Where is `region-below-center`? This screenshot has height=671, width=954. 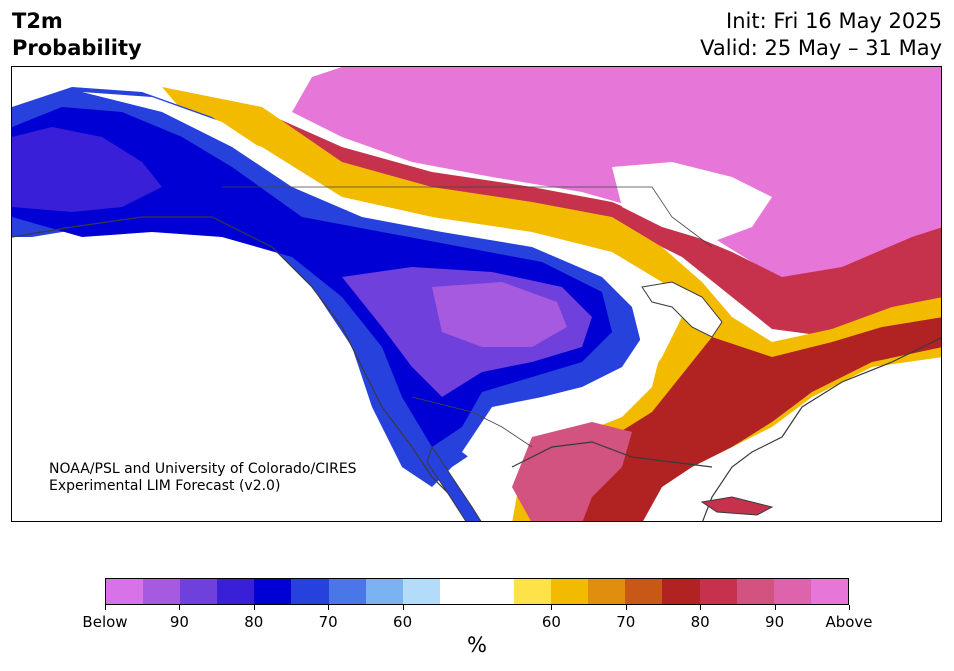
region-below-center is located at coordinates (499, 314).